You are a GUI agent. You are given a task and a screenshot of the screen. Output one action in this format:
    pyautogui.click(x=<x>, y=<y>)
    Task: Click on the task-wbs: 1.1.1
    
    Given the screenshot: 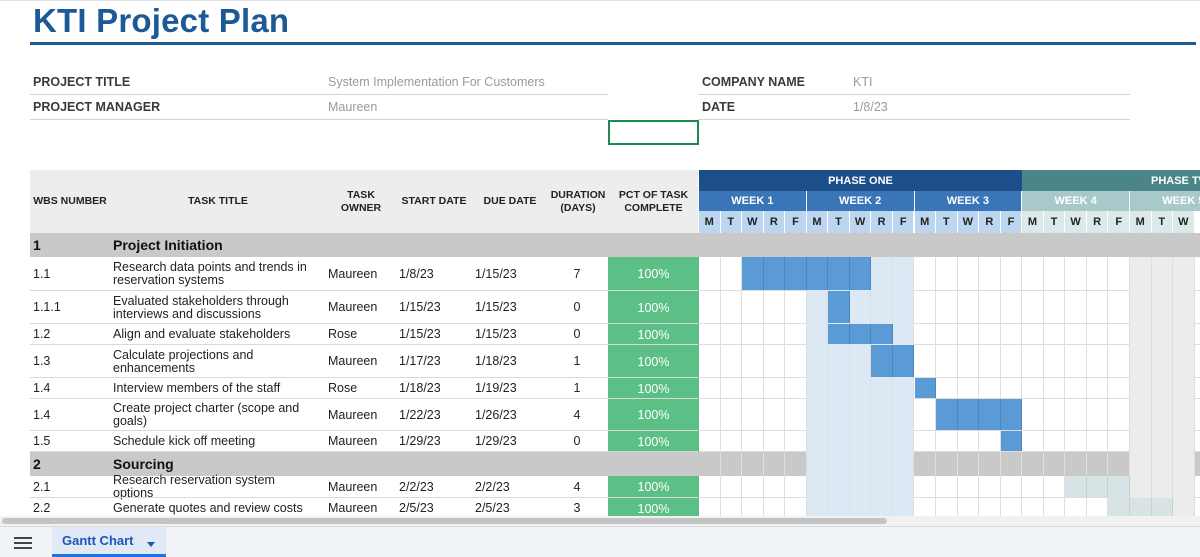 What is the action you would take?
    pyautogui.click(x=47, y=307)
    